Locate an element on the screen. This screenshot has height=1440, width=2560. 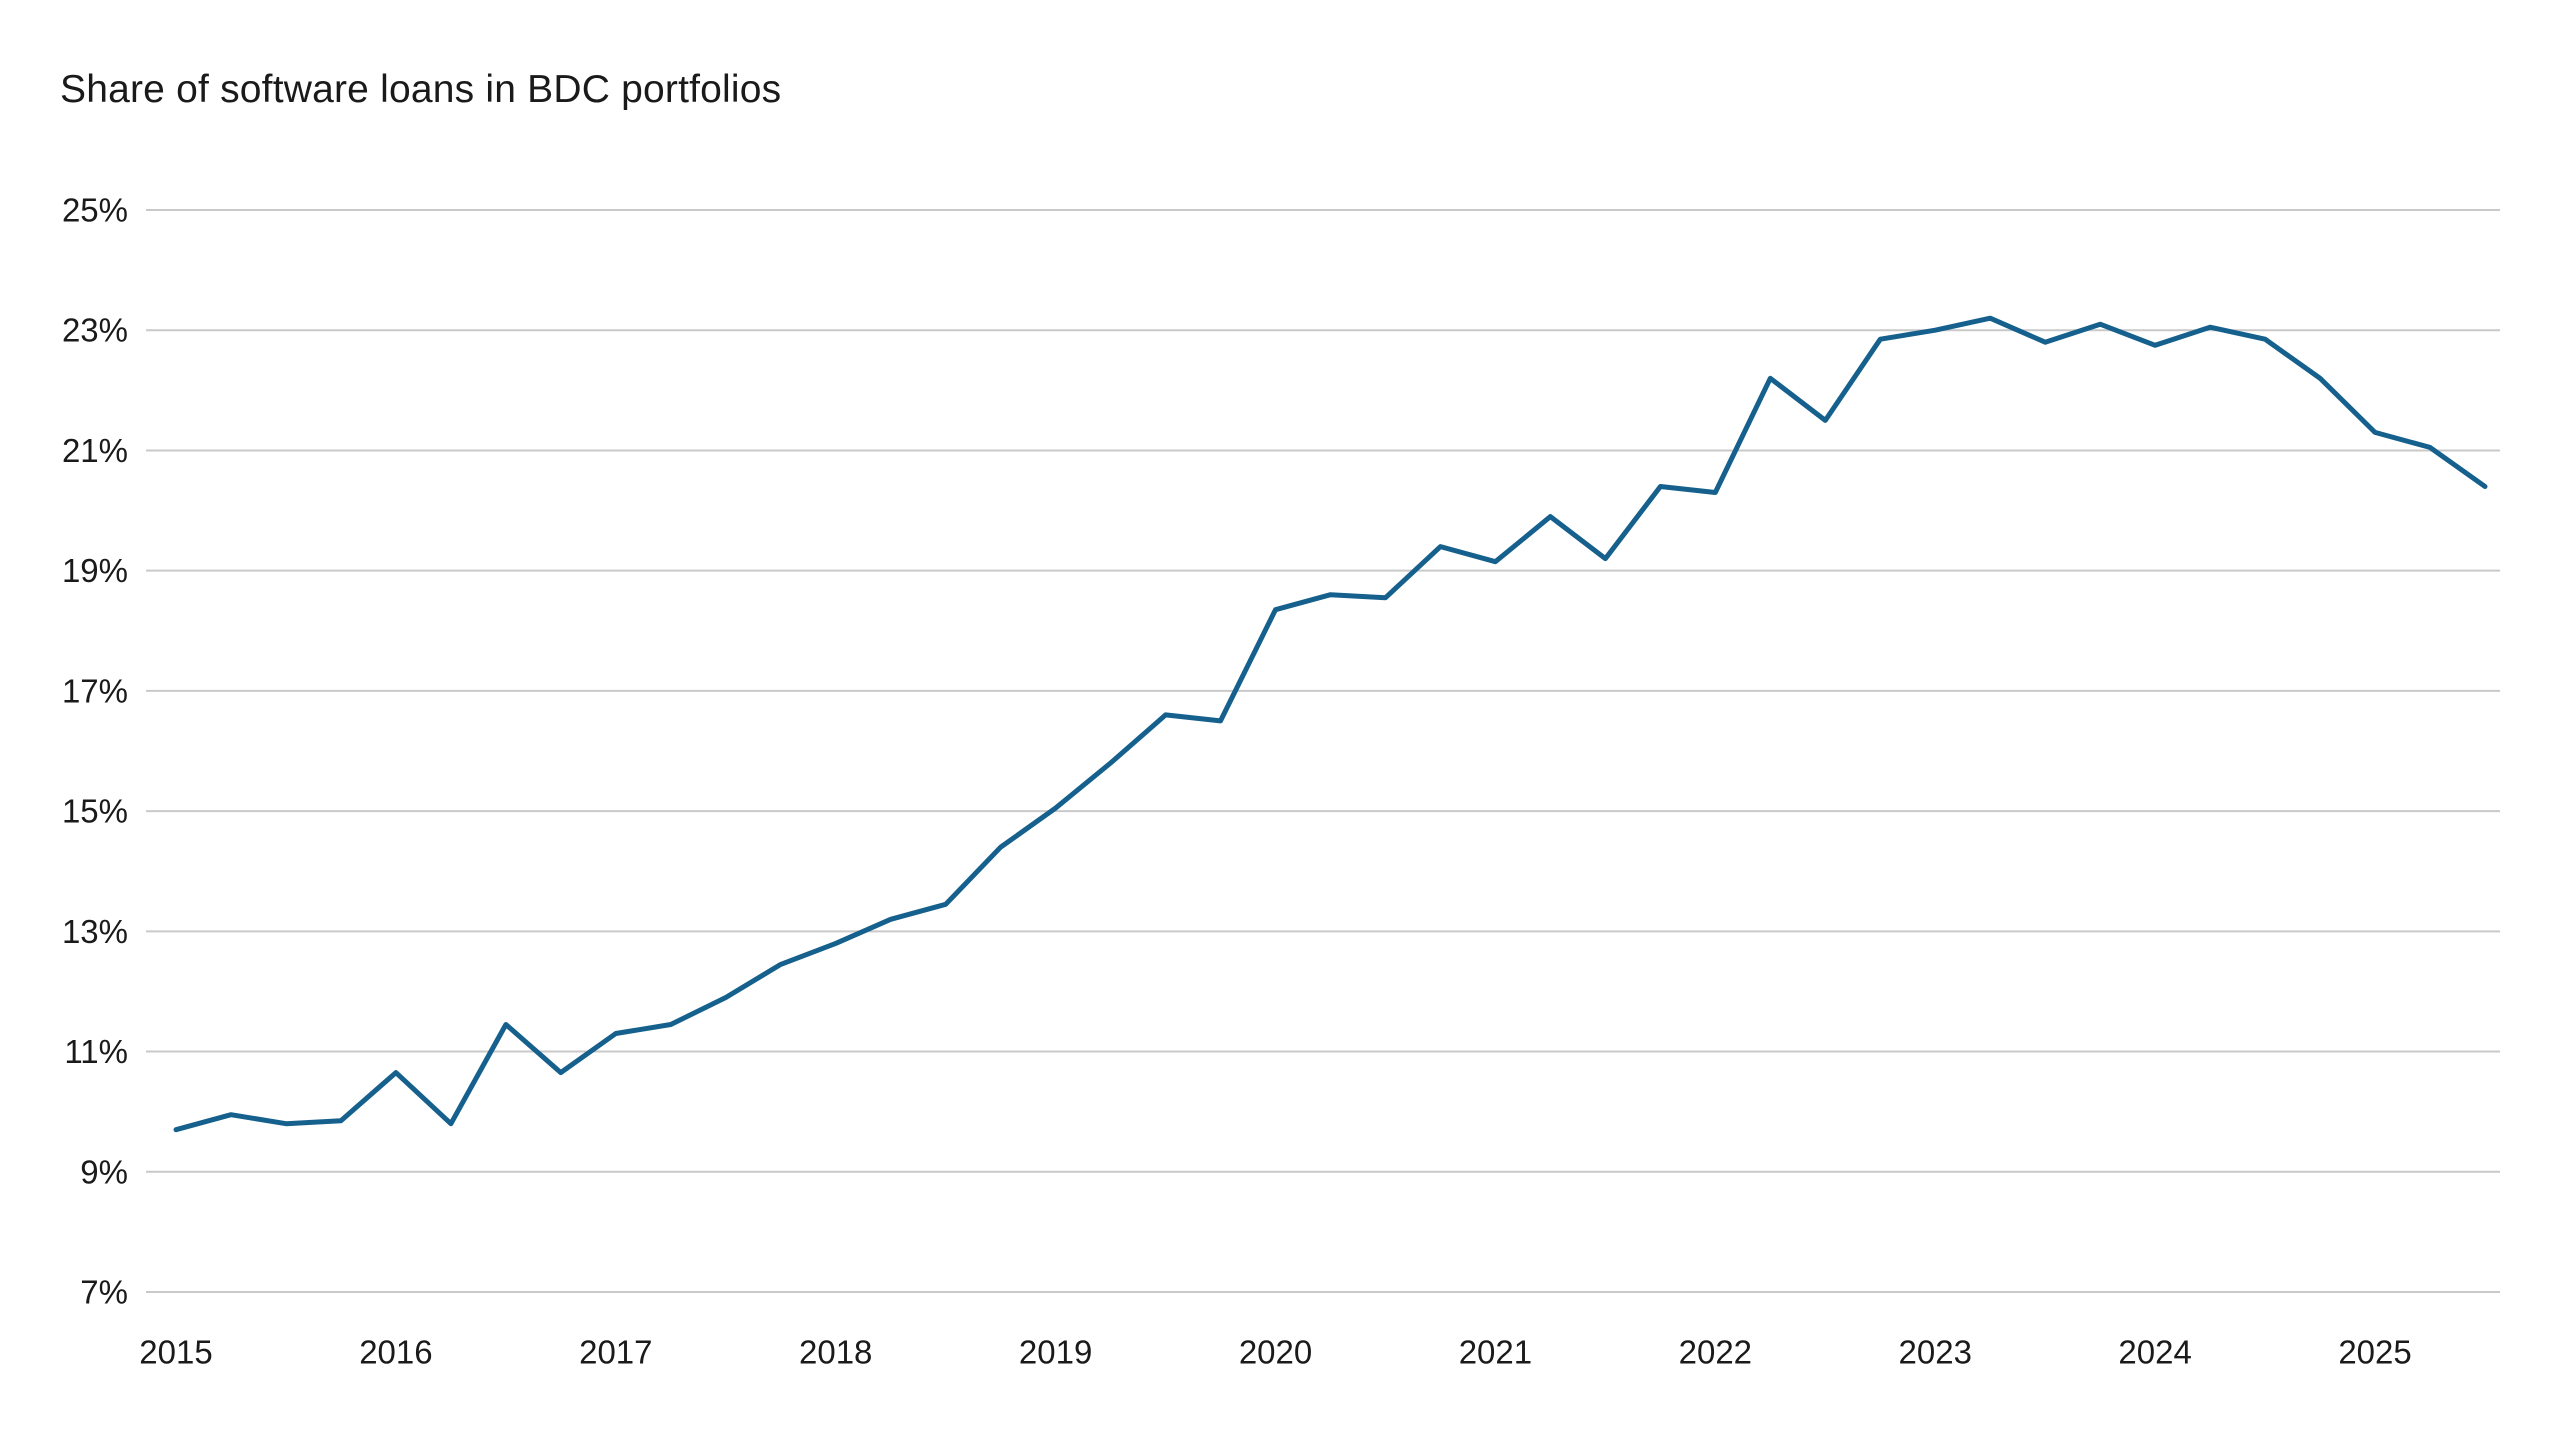
y-tick-label: 25% is located at coordinates (95, 210).